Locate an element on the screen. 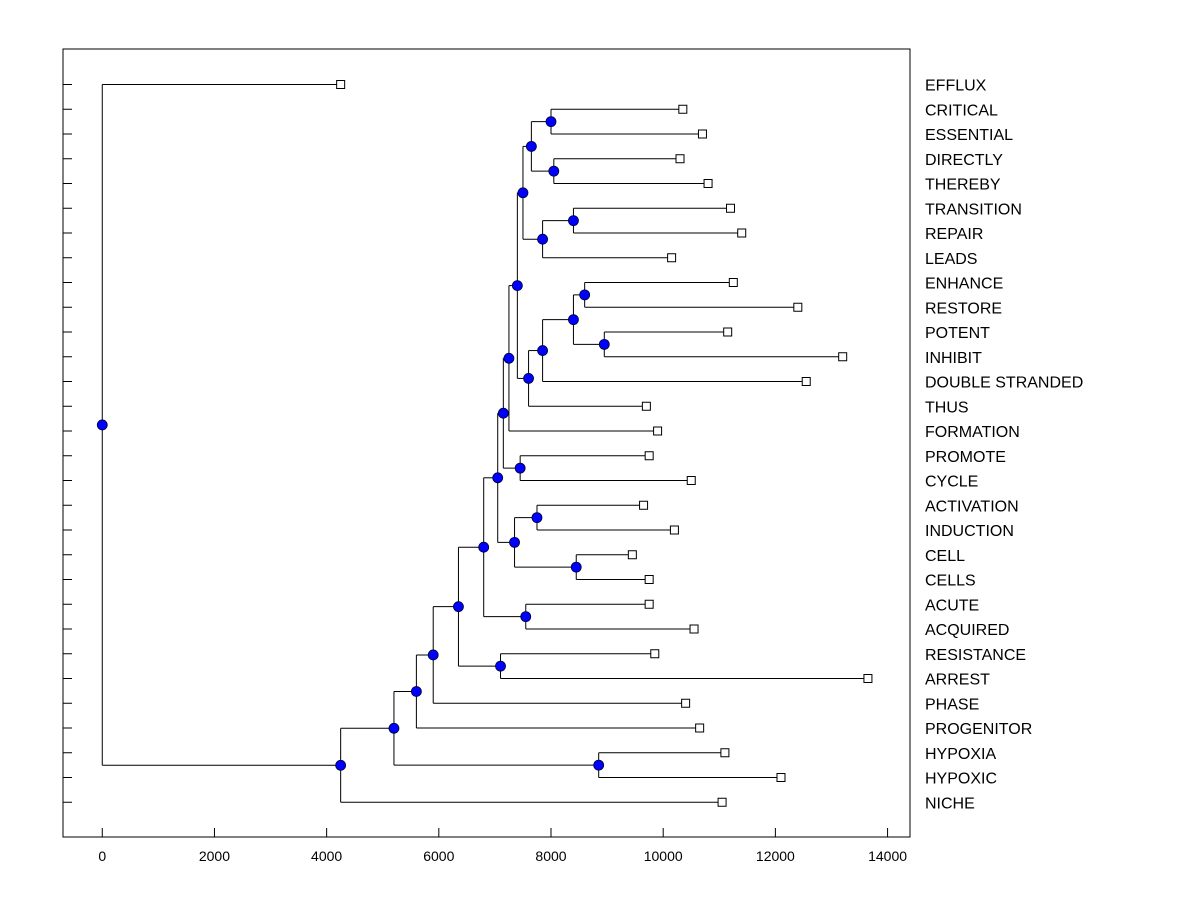 This screenshot has height=900, width=1200. leaf-label: ACQUIRED is located at coordinates (967, 630).